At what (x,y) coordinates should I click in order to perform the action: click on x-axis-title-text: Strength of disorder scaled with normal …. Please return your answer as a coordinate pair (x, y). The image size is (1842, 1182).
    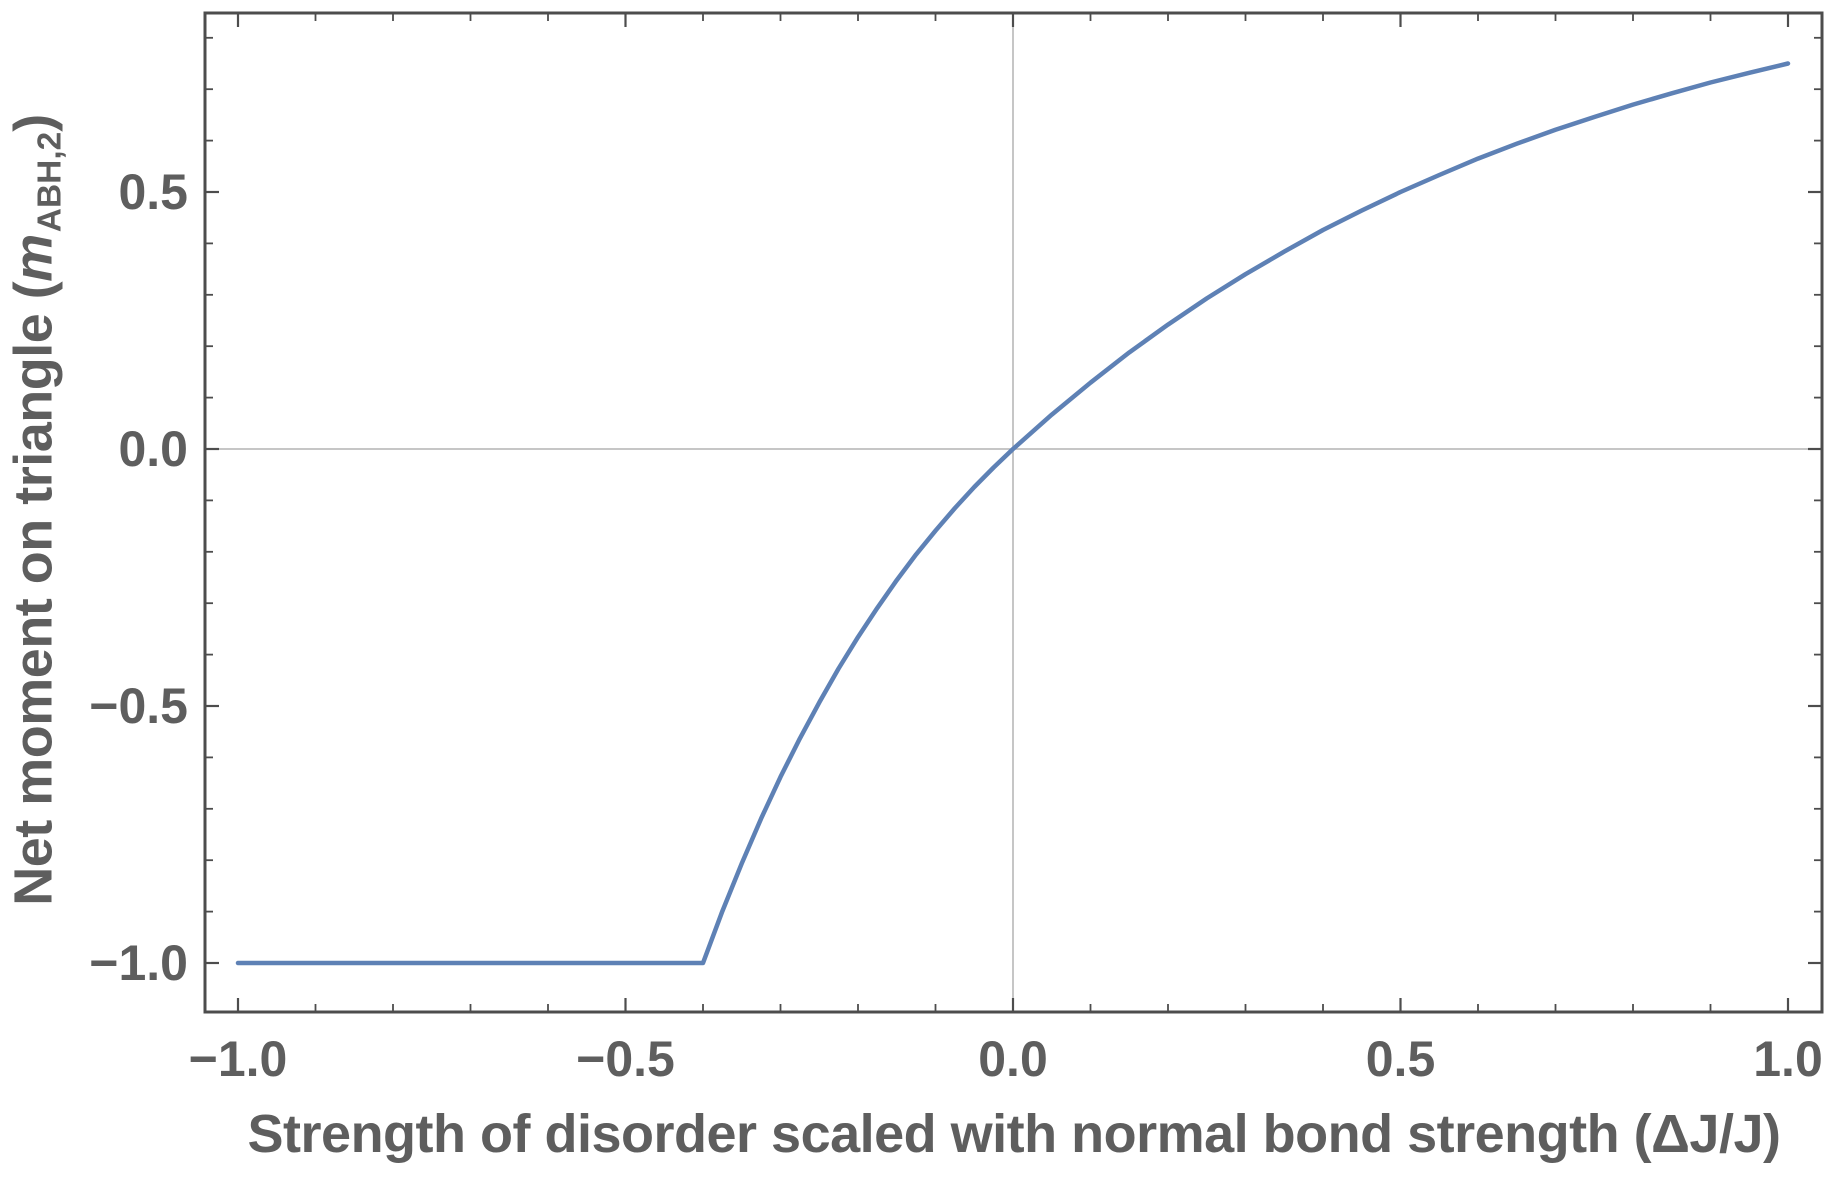
    Looking at the image, I should click on (1014, 1134).